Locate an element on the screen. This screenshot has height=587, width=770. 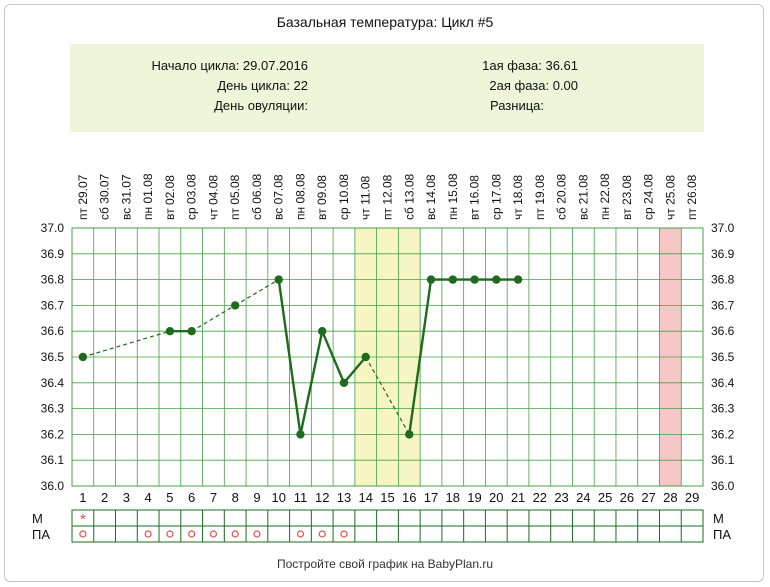
x-day-number: 7 is located at coordinates (213, 497).